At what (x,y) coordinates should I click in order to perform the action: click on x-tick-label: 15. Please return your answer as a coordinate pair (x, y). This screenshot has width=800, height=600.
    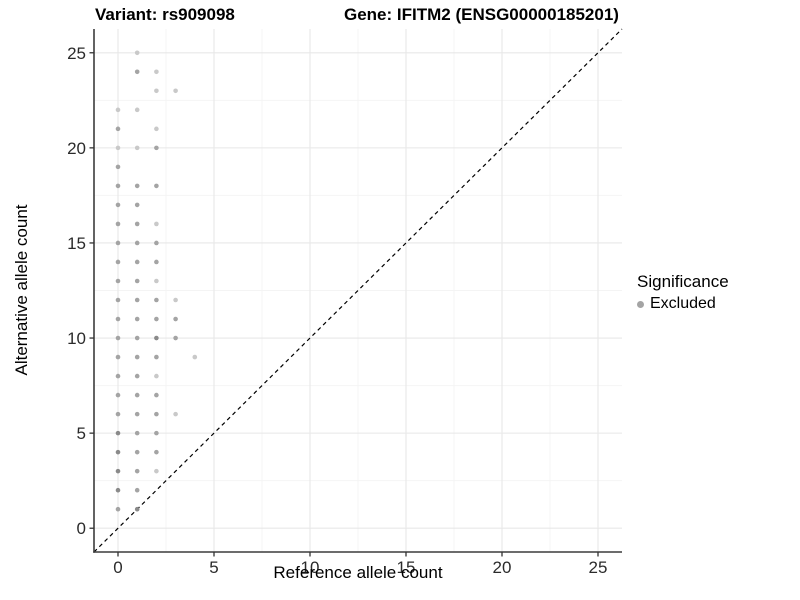
    Looking at the image, I should click on (406, 567).